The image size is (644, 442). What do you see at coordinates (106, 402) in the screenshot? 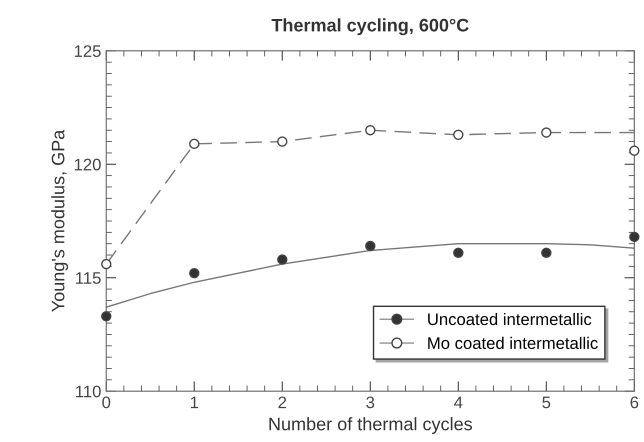
I see `x-tick-label: 0` at bounding box center [106, 402].